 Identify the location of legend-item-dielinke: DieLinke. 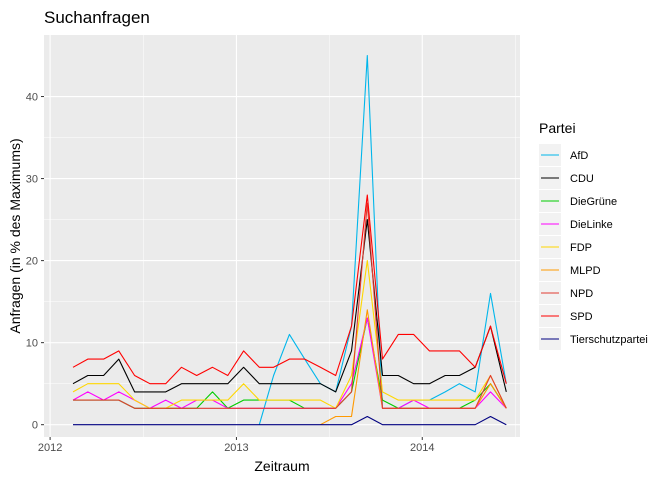
(576, 224).